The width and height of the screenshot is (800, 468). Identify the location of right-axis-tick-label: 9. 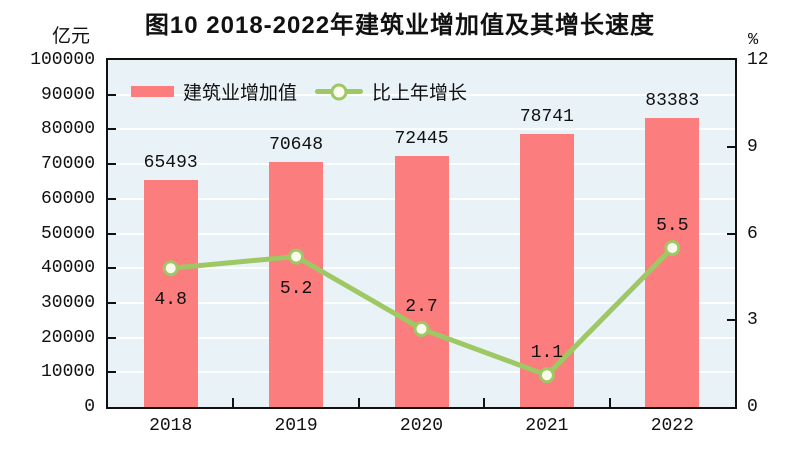
(752, 146).